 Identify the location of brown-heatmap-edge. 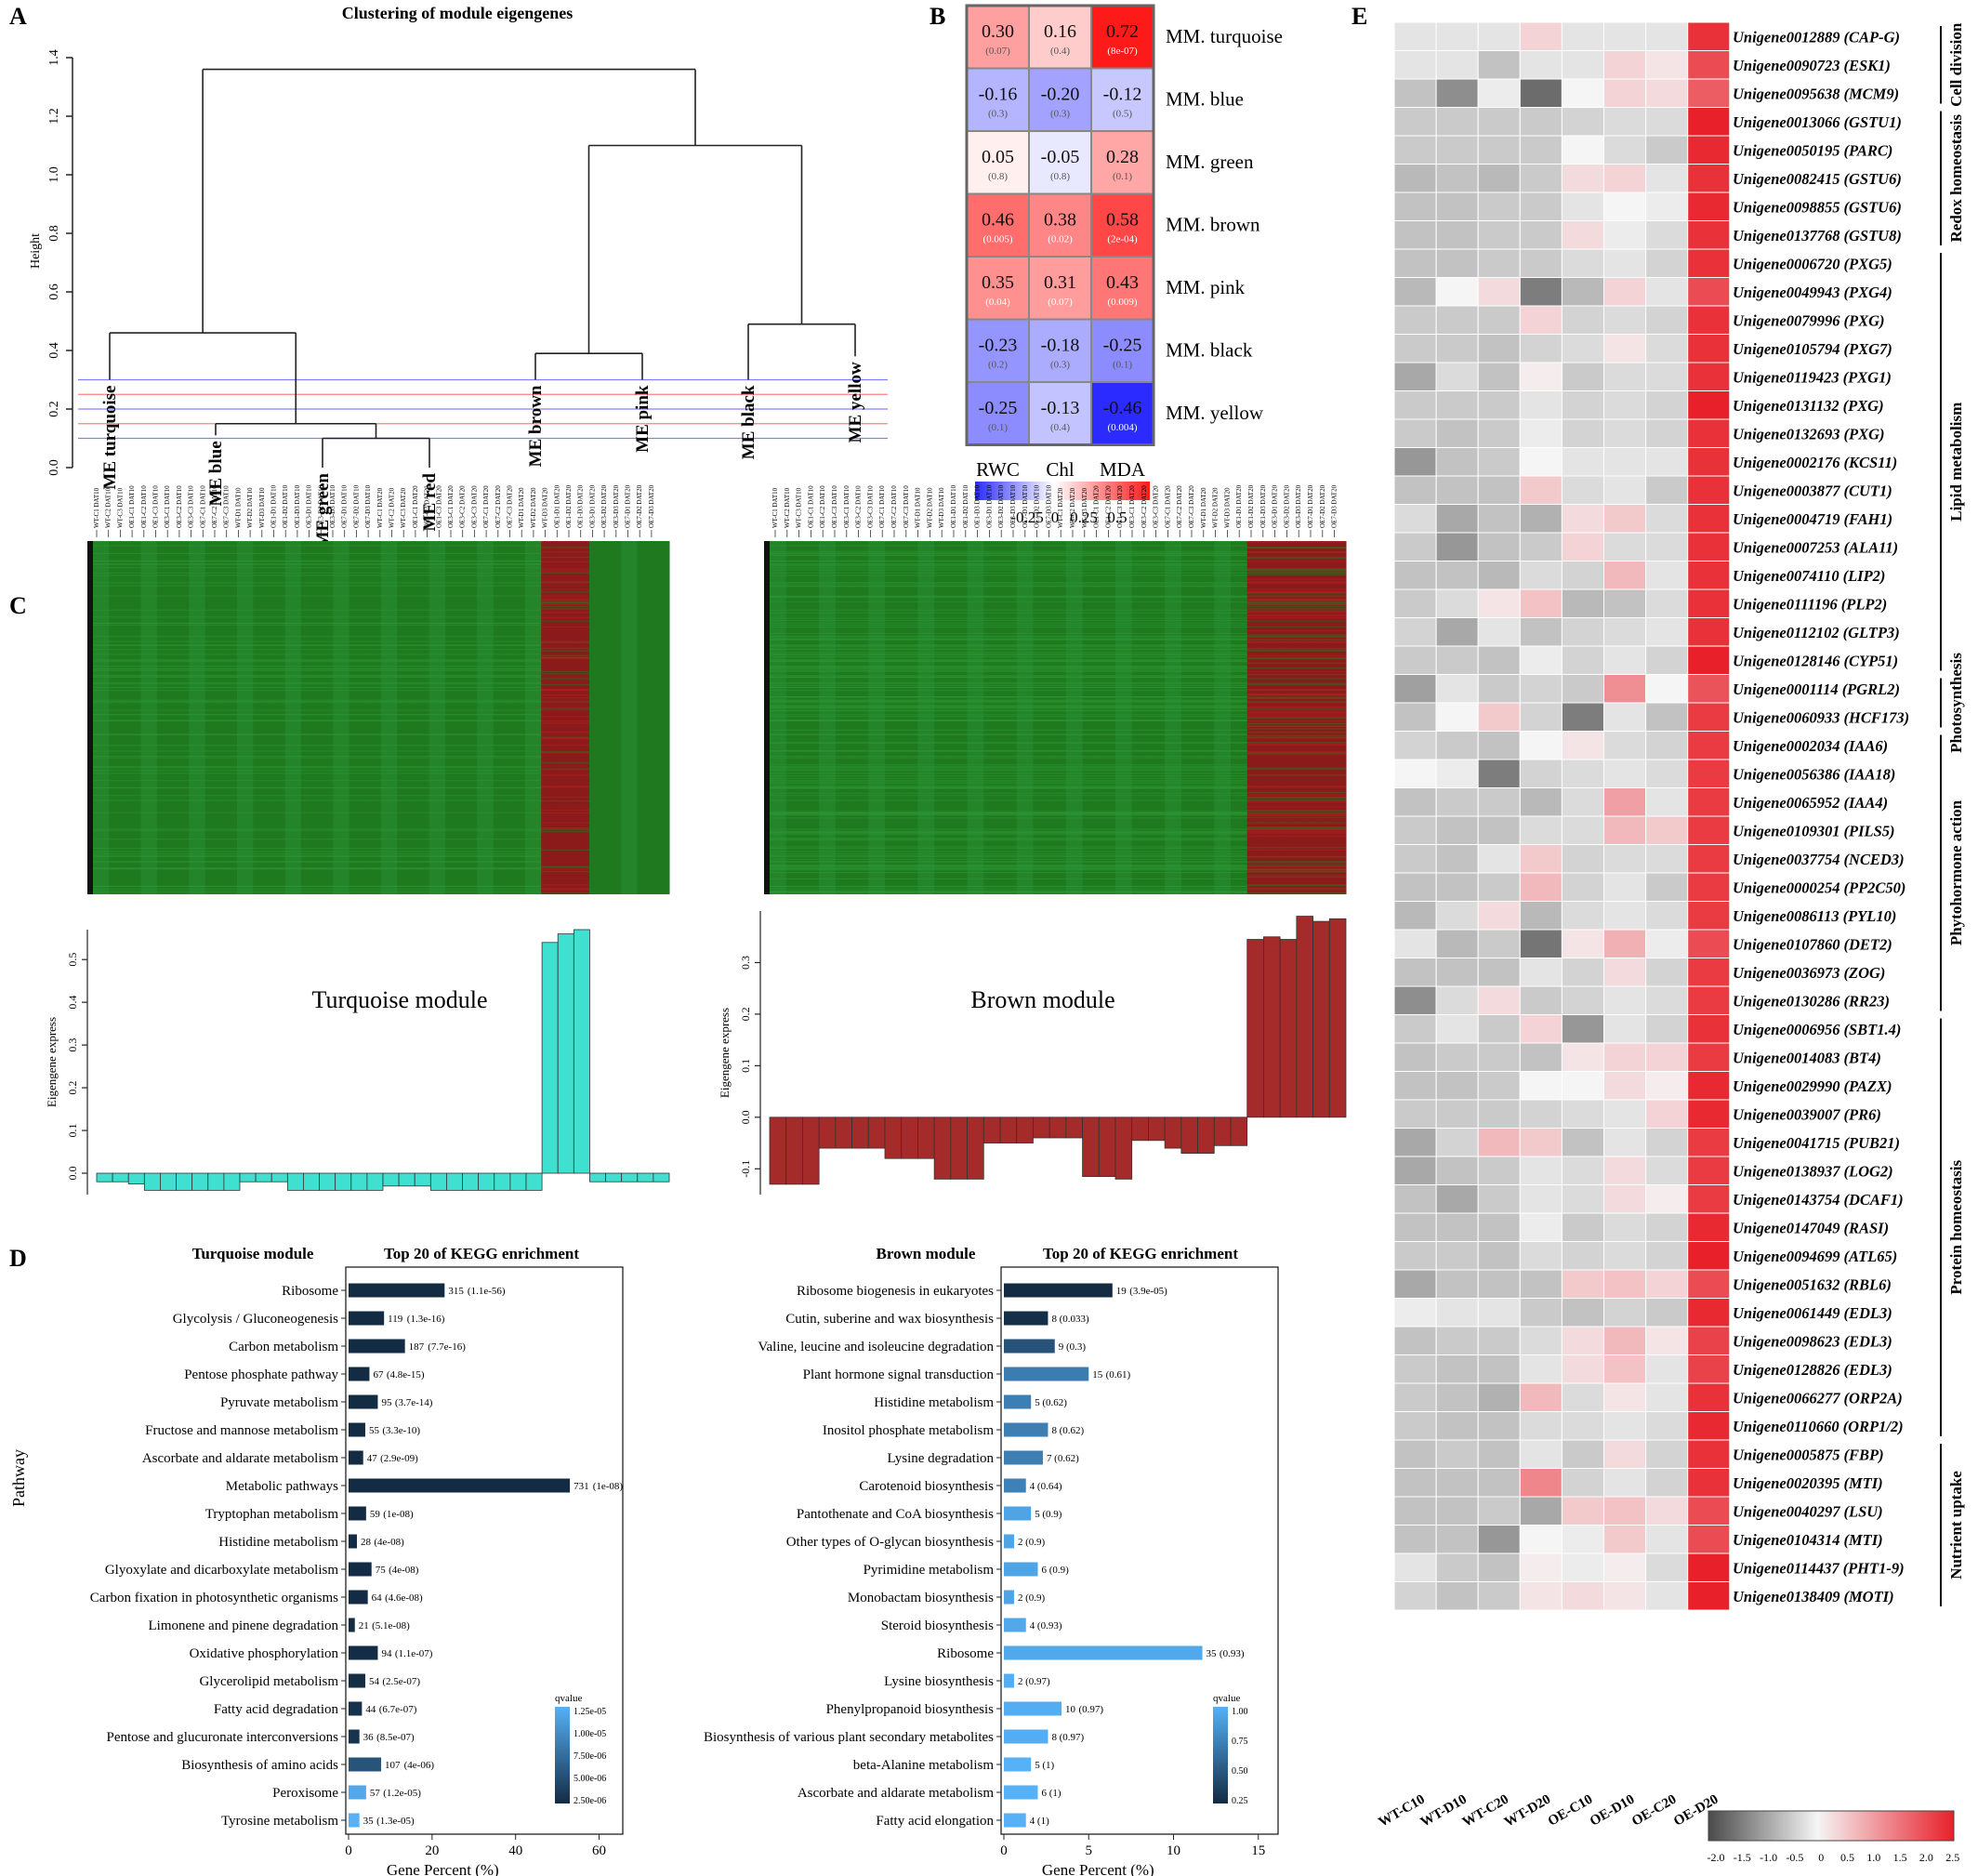
(767, 717).